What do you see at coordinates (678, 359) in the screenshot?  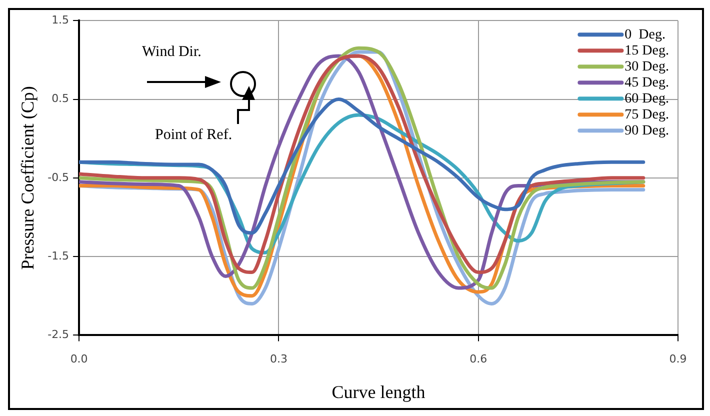 I see `x-tick-label: 0.9` at bounding box center [678, 359].